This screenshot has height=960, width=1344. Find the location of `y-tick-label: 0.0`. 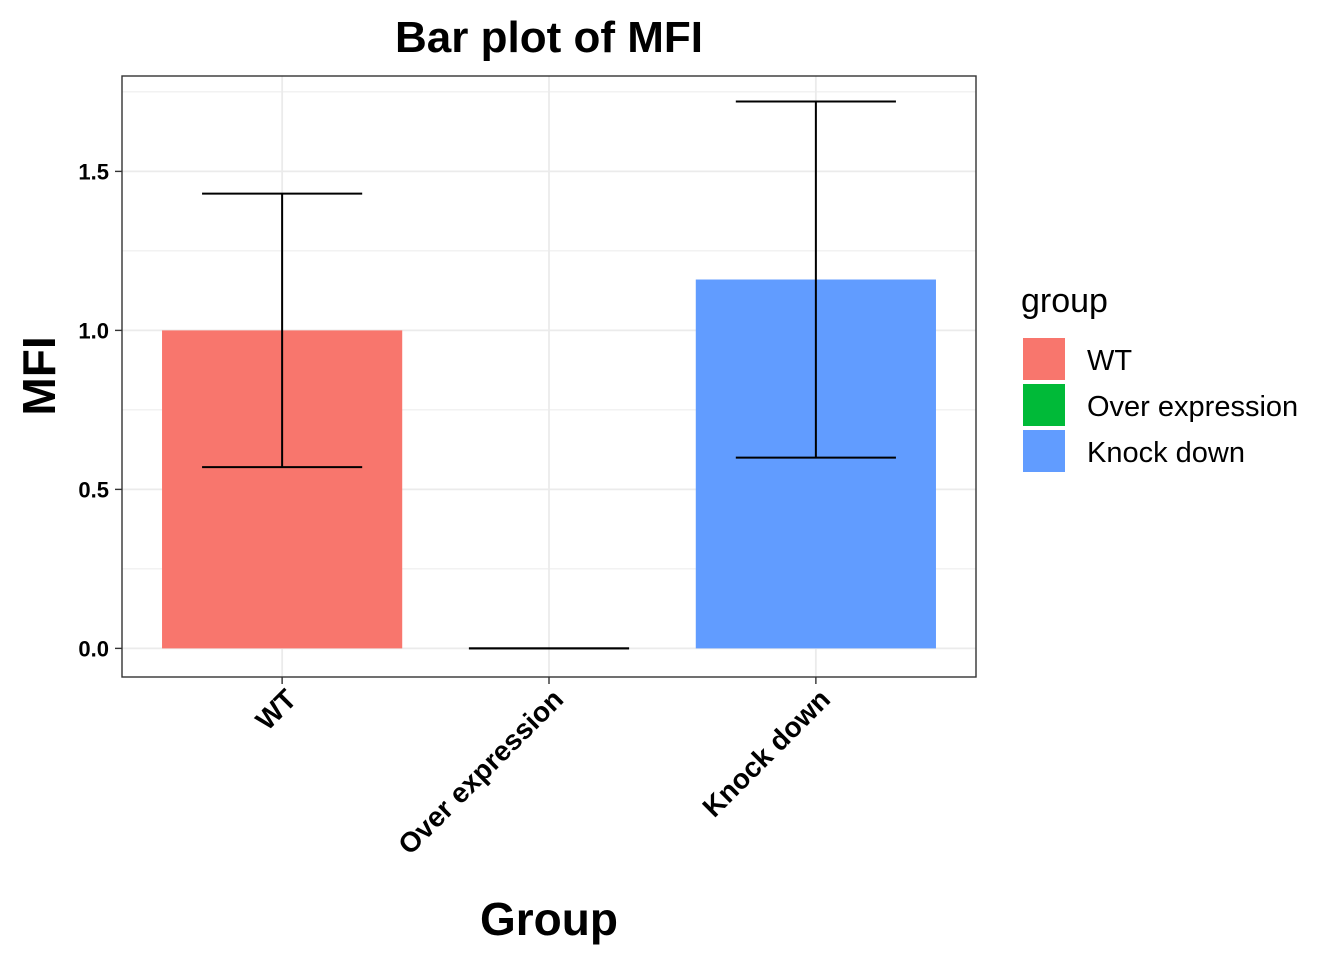

y-tick-label: 0.0 is located at coordinates (93, 648).